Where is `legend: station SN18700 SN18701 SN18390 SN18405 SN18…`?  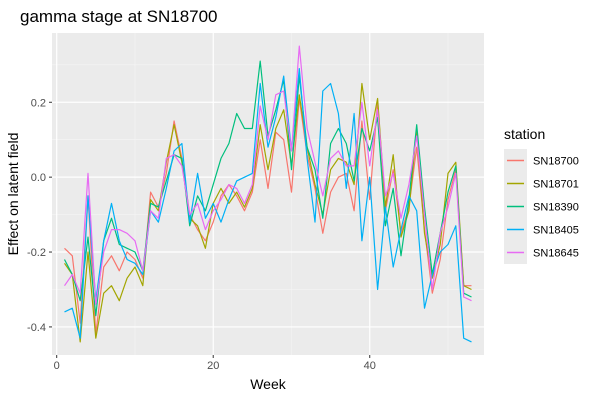 legend: station SN18700 SN18701 SN18390 SN18405 SN18… is located at coordinates (541, 195).